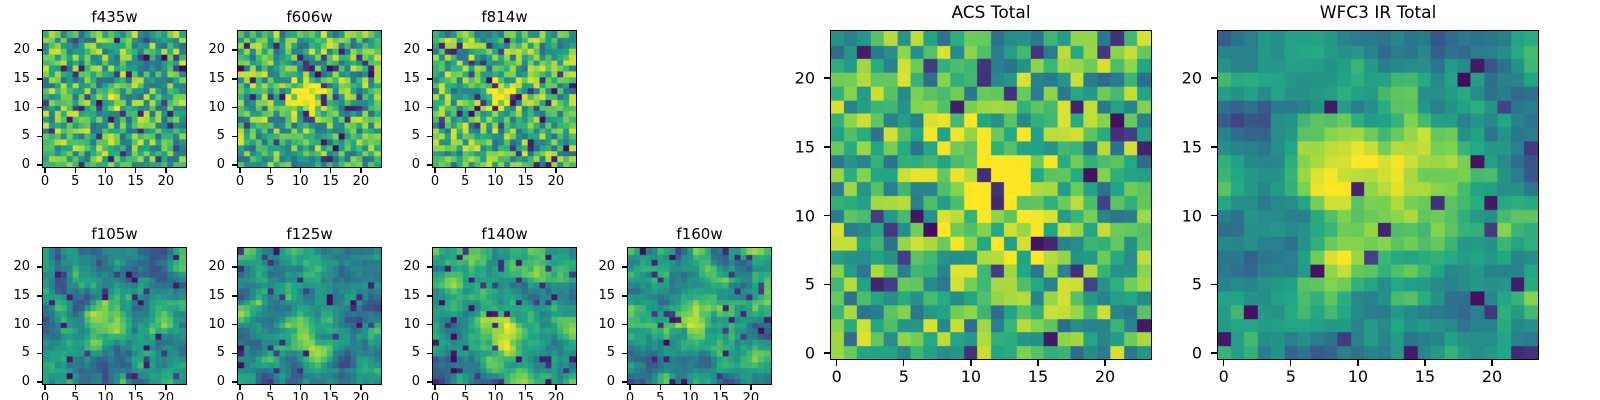 Image resolution: width=1600 pixels, height=400 pixels. I want to click on panel-title: ACS Total, so click(991, 13).